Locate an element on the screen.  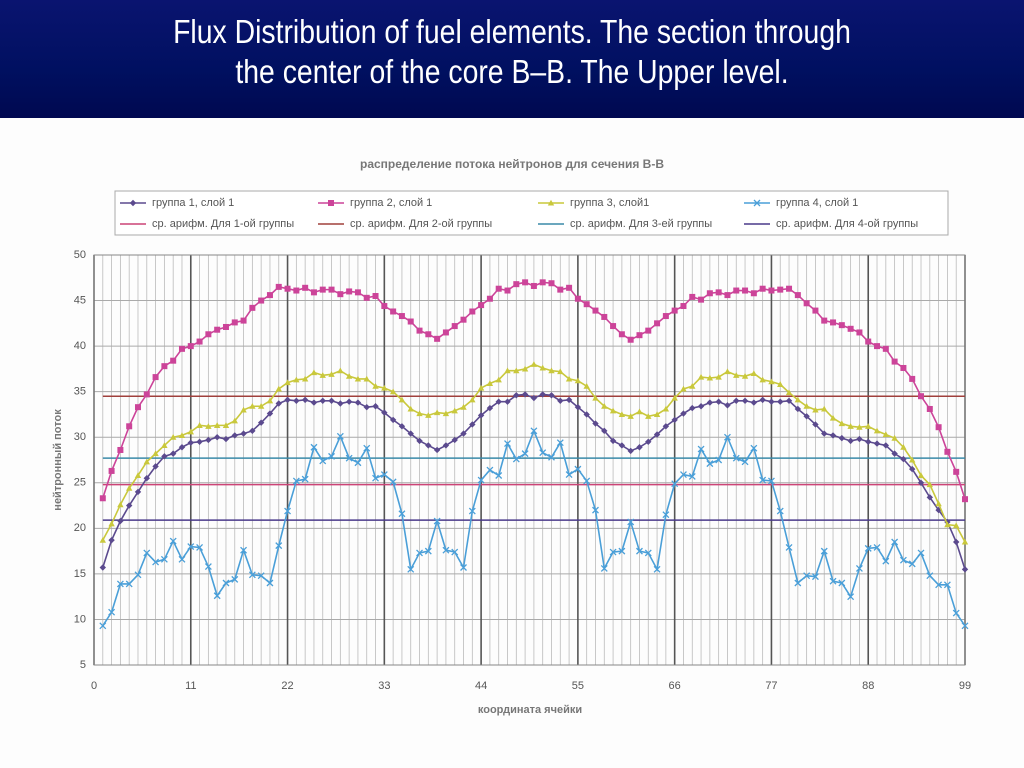
legend-label: ср. арифм. Для 4-ой группы is located at coordinates (847, 224).